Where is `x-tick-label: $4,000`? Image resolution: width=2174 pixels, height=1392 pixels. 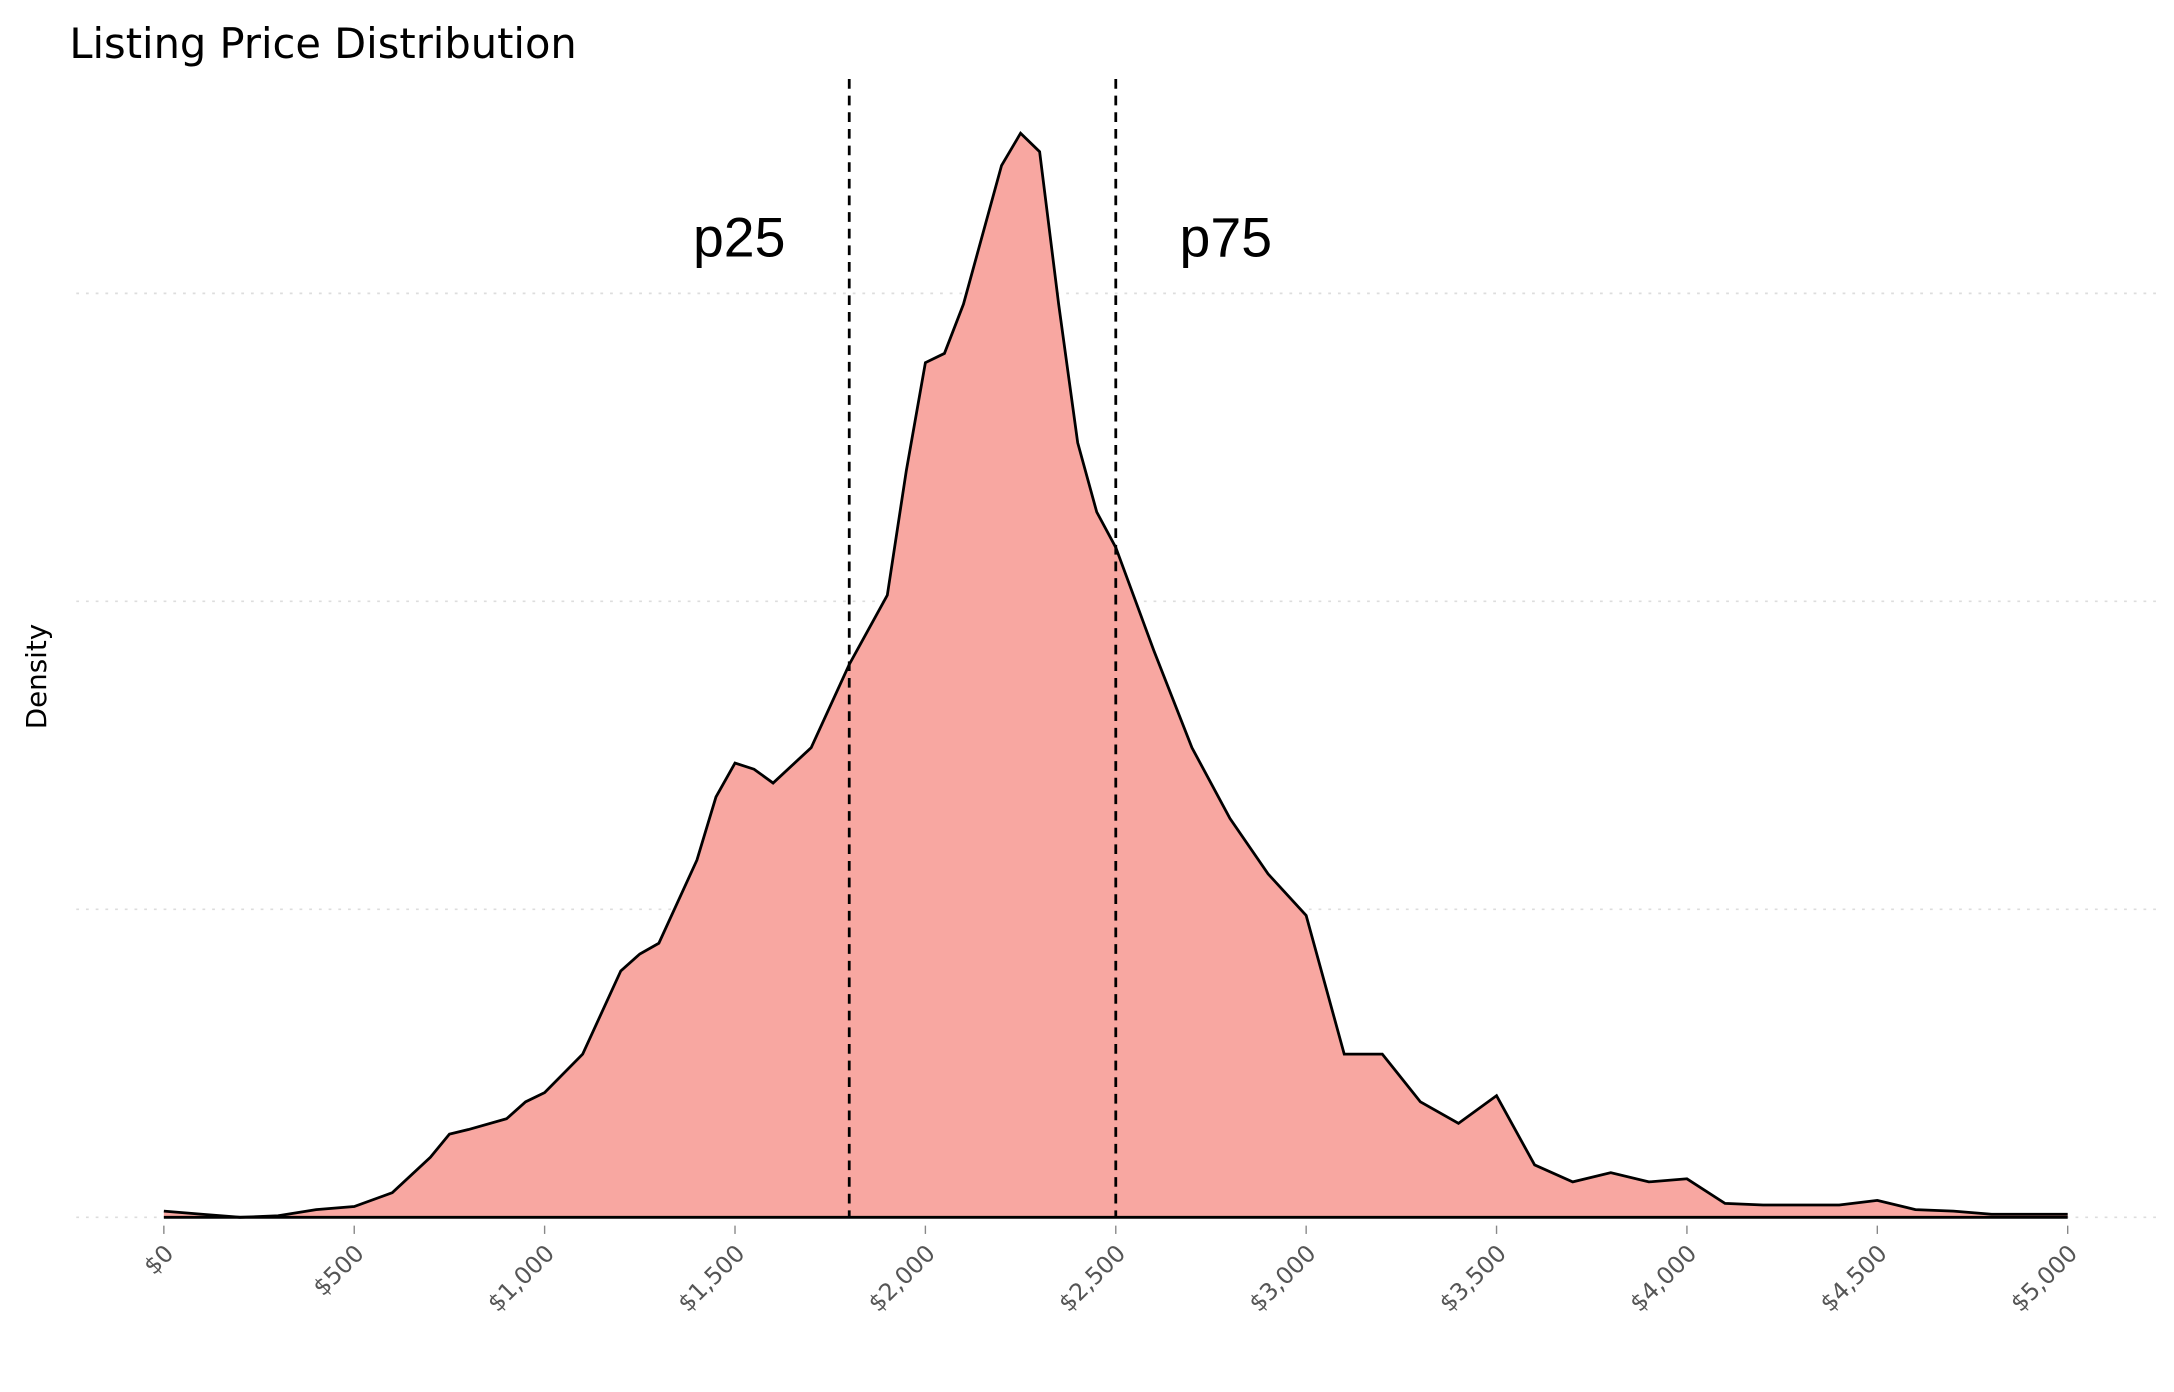 x-tick-label: $4,000 is located at coordinates (1663, 1278).